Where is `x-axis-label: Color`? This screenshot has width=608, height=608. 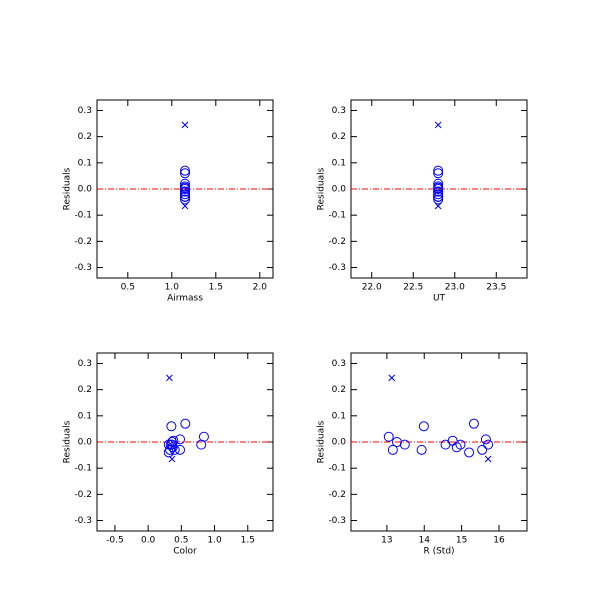 x-axis-label: Color is located at coordinates (185, 552).